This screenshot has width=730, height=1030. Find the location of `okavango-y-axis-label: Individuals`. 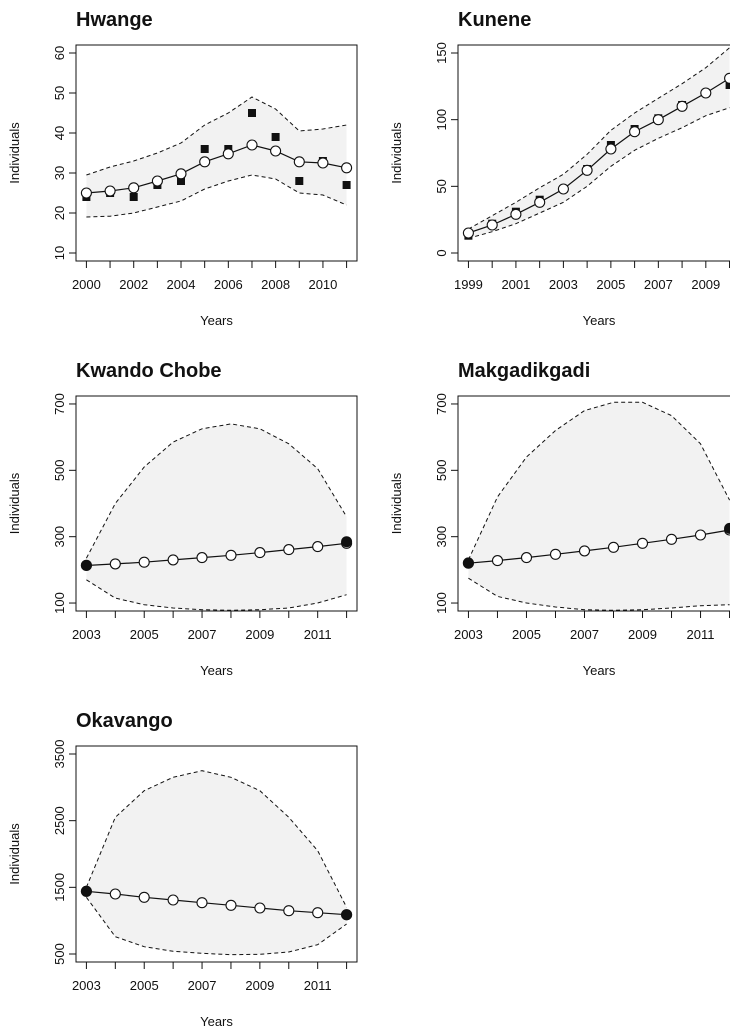

okavango-y-axis-label: Individuals is located at coordinates (14, 854).